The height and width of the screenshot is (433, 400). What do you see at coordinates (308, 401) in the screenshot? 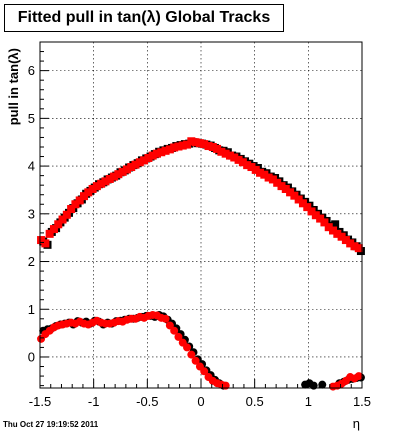
I see `x-tick-label: 1` at bounding box center [308, 401].